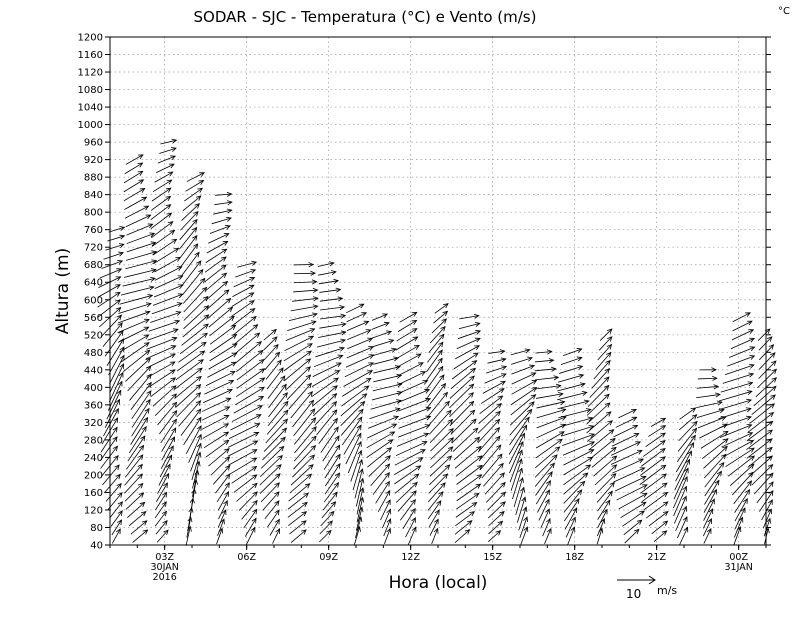  I want to click on x-tick-label: 06Z, so click(246, 557).